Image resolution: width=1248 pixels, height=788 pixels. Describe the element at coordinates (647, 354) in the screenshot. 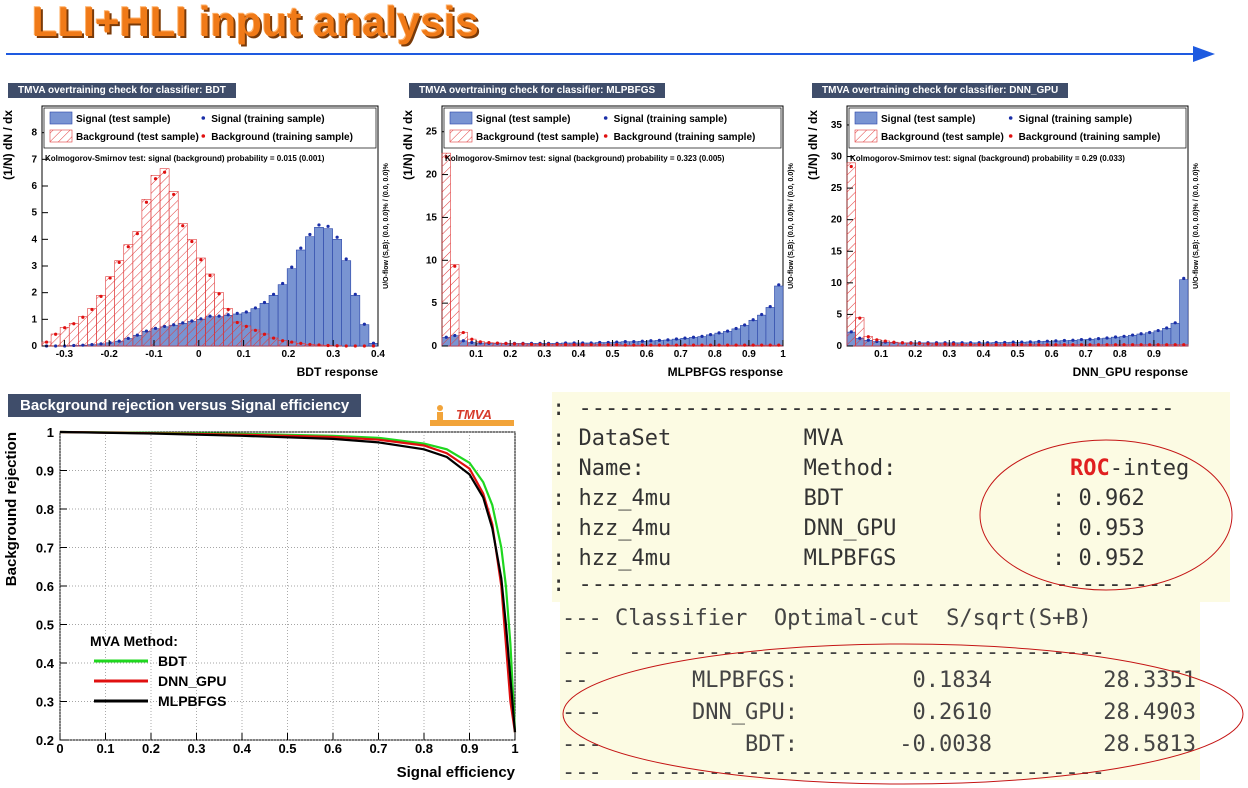

I see `x-tick-label: 0.6` at that location.